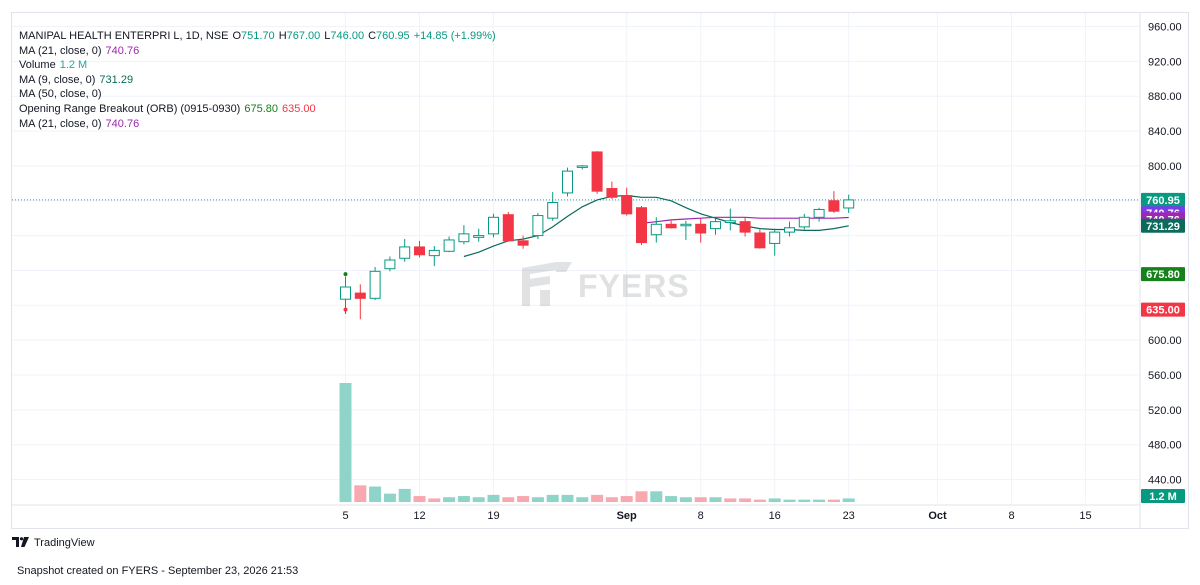  Describe the element at coordinates (597, 235) in the screenshot. I see `candlesticks` at that location.